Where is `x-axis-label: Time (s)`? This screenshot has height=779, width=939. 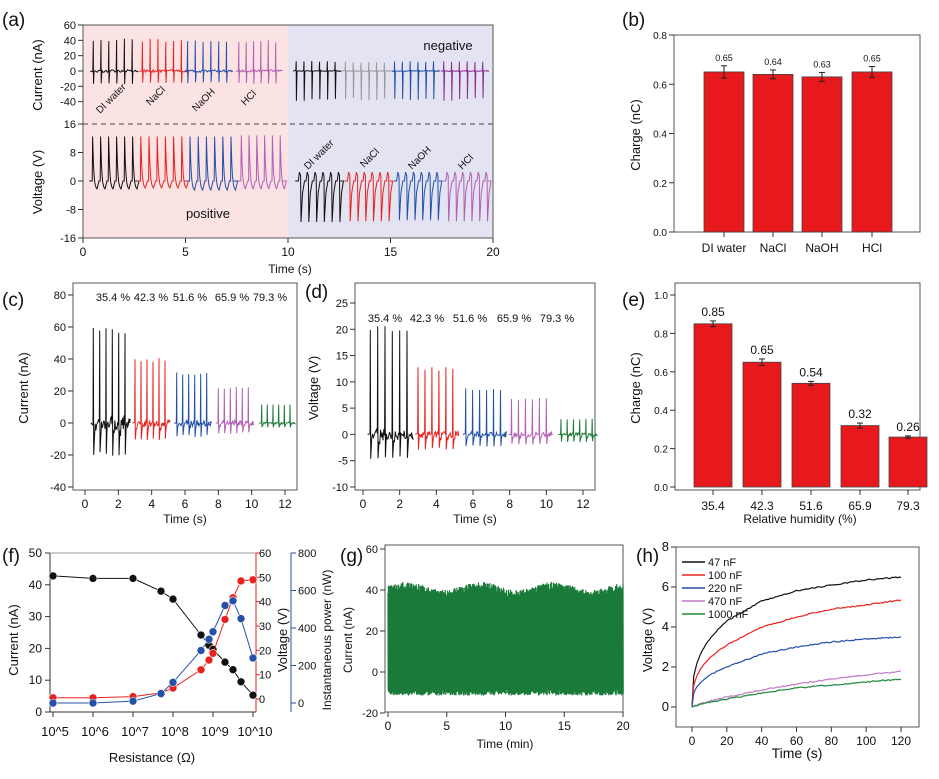
x-axis-label: Time (s) is located at coordinates (475, 519).